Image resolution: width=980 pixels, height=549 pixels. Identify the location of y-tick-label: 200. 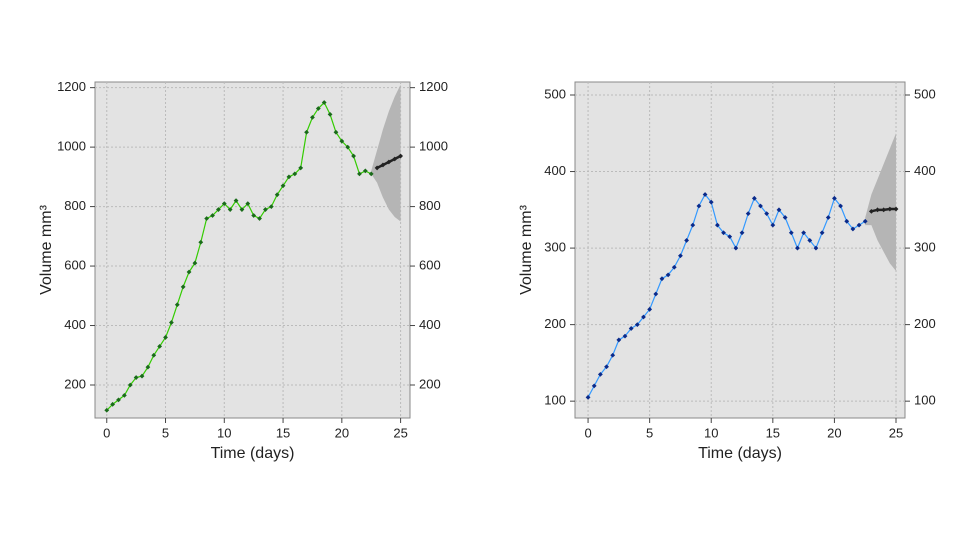
(555, 323).